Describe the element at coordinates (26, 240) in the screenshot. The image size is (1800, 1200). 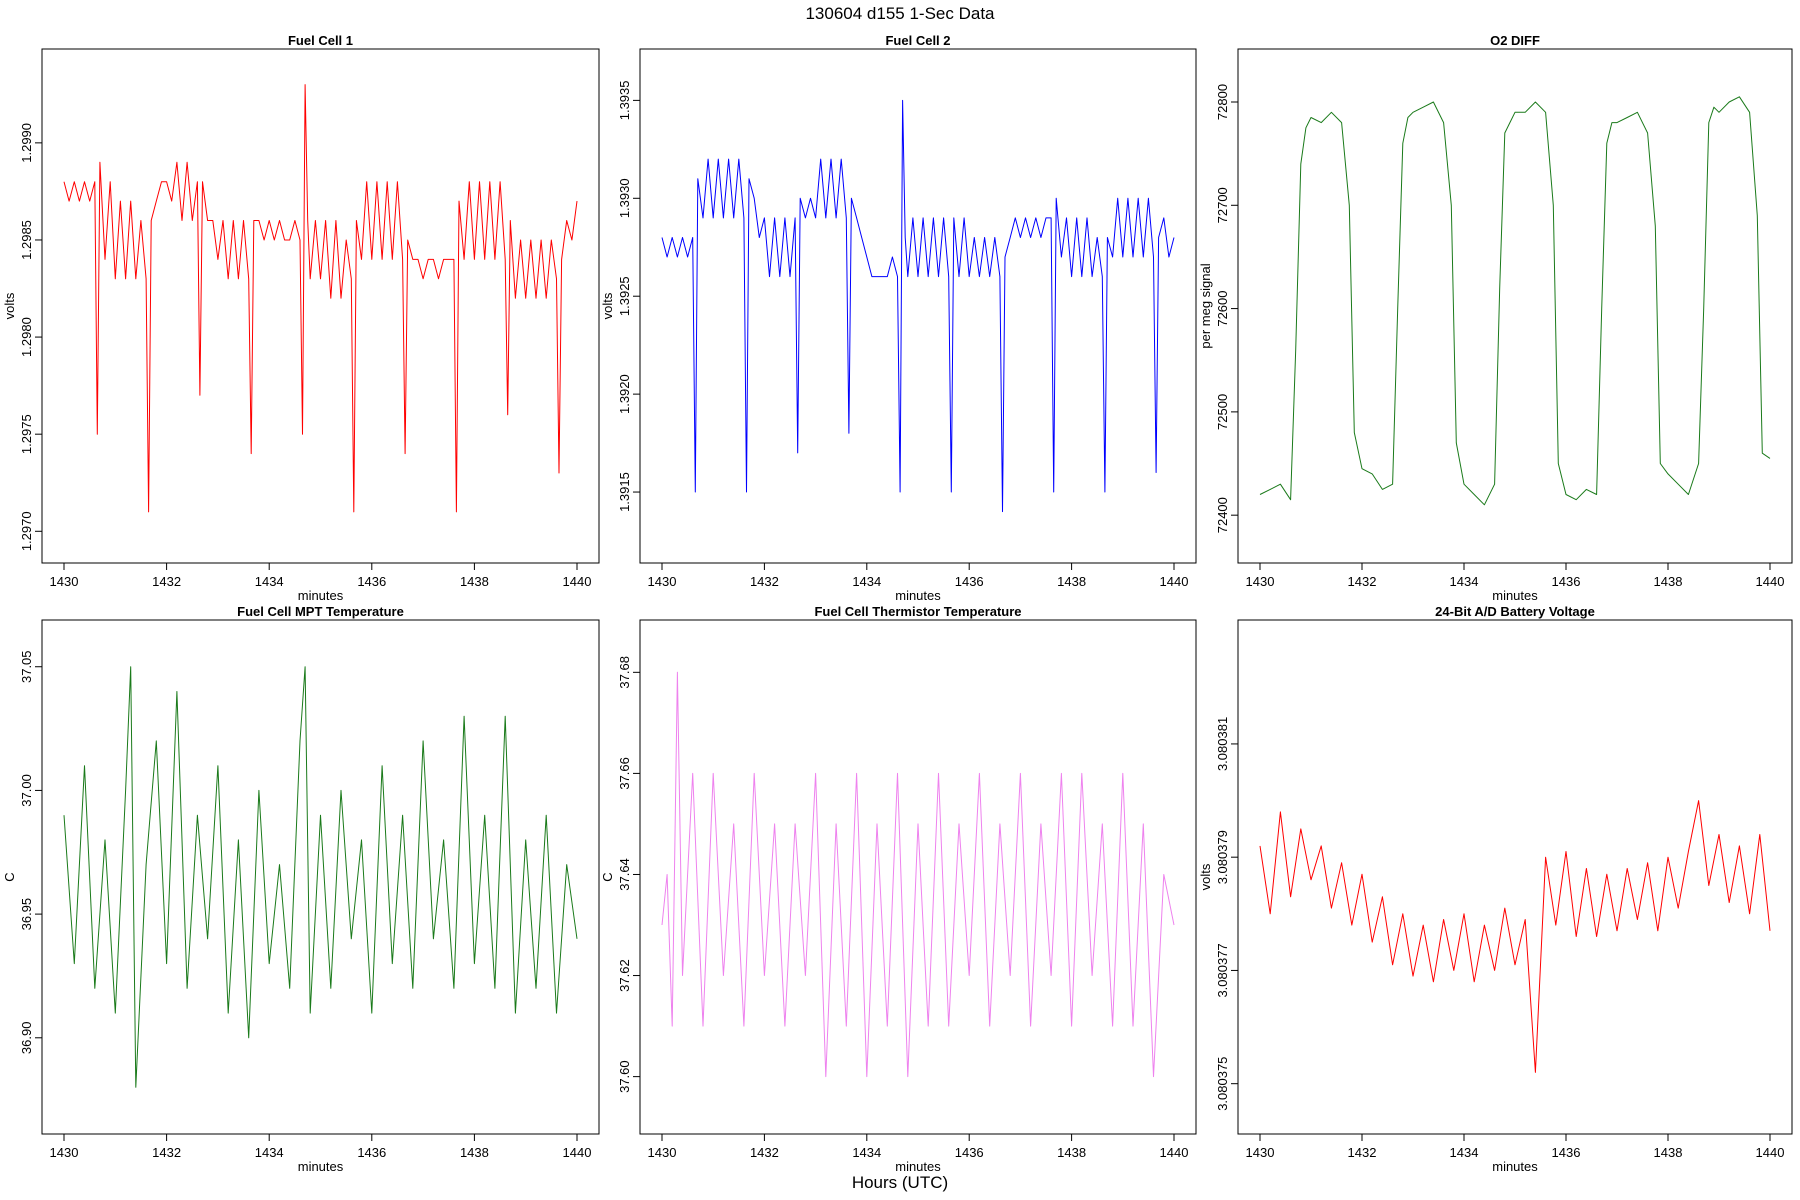
I see `y-tick-label: 1.2985` at that location.